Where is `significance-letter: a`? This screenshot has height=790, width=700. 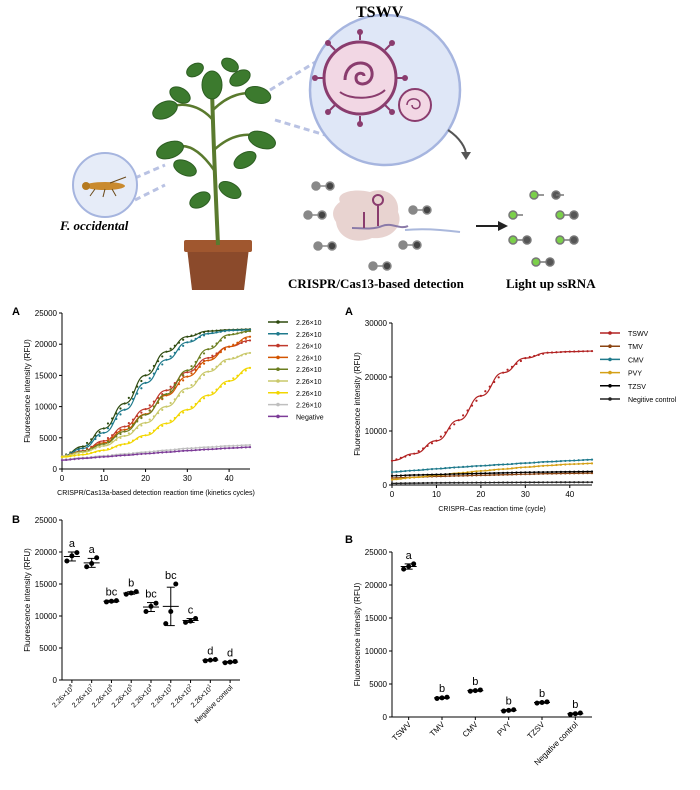 significance-letter: a is located at coordinates (409, 556).